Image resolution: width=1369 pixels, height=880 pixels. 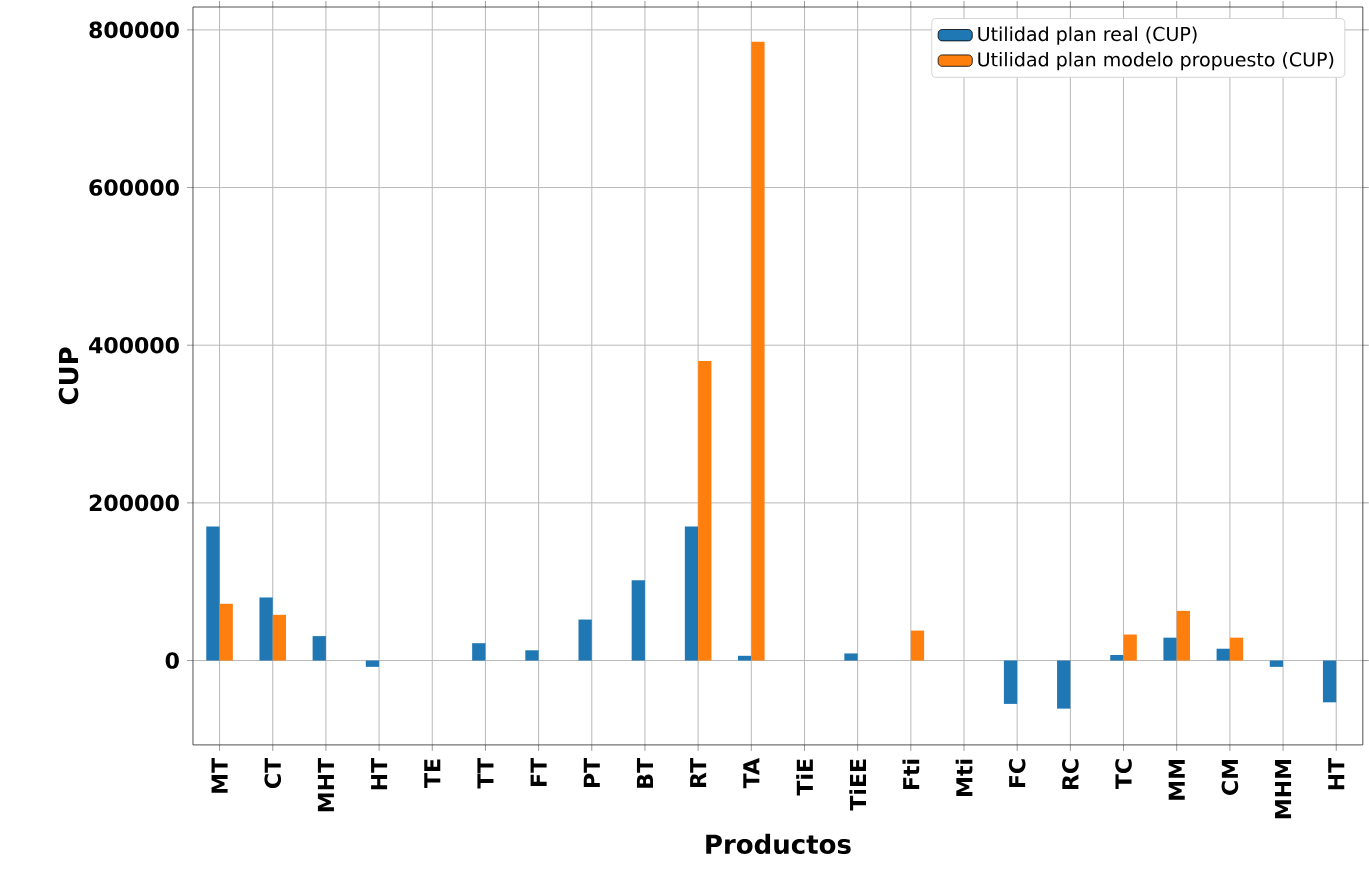 What do you see at coordinates (911, 774) in the screenshot?
I see `x-tick-label: Fti` at bounding box center [911, 774].